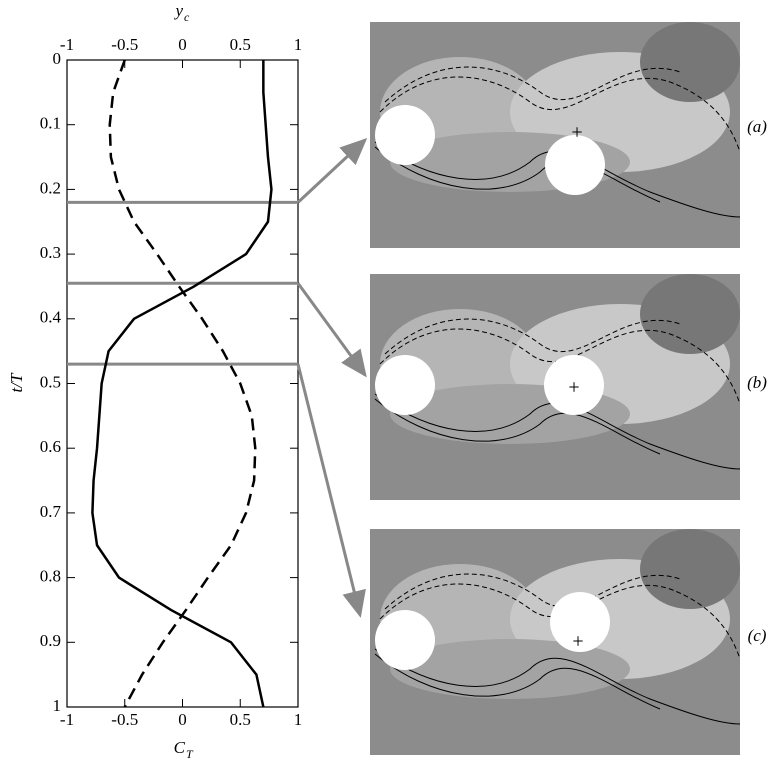 This screenshot has width=780, height=762. What do you see at coordinates (50, 640) in the screenshot?
I see `y-tick-label: 0.9` at bounding box center [50, 640].